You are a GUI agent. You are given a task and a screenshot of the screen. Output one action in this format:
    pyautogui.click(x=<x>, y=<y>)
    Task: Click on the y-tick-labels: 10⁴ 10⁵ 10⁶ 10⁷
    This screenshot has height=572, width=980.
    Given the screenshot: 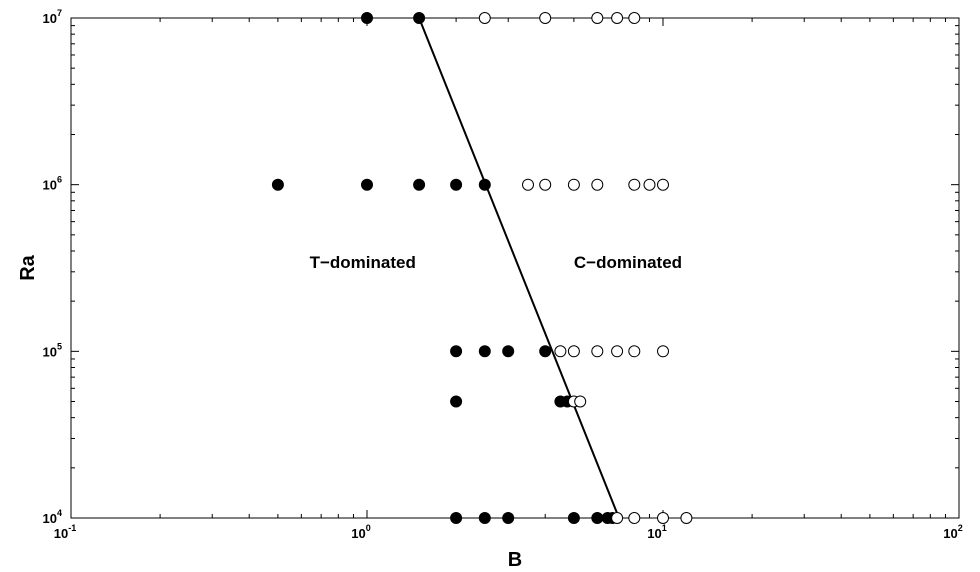 What is the action you would take?
    pyautogui.click(x=52, y=267)
    